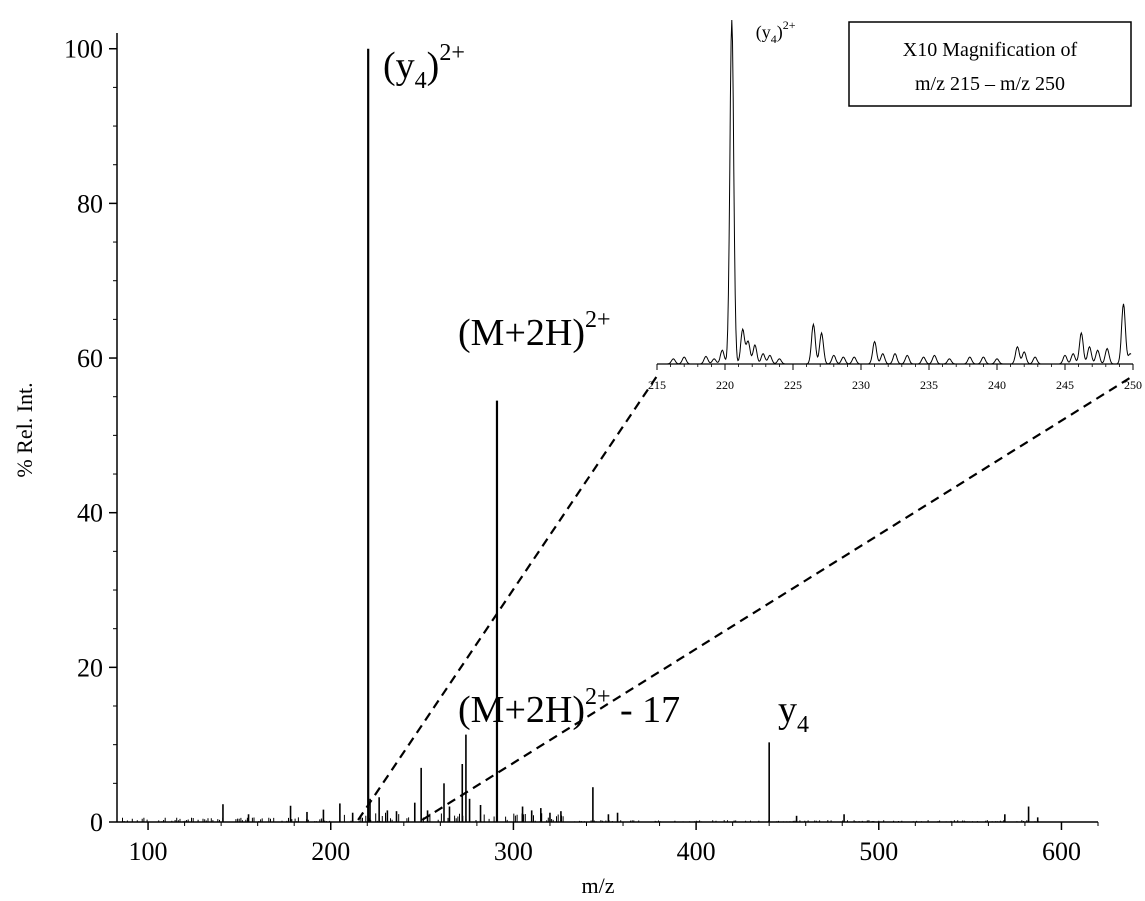  What do you see at coordinates (990, 50) in the screenshot?
I see `inset-title-line-1: X10 Magnification of` at bounding box center [990, 50].